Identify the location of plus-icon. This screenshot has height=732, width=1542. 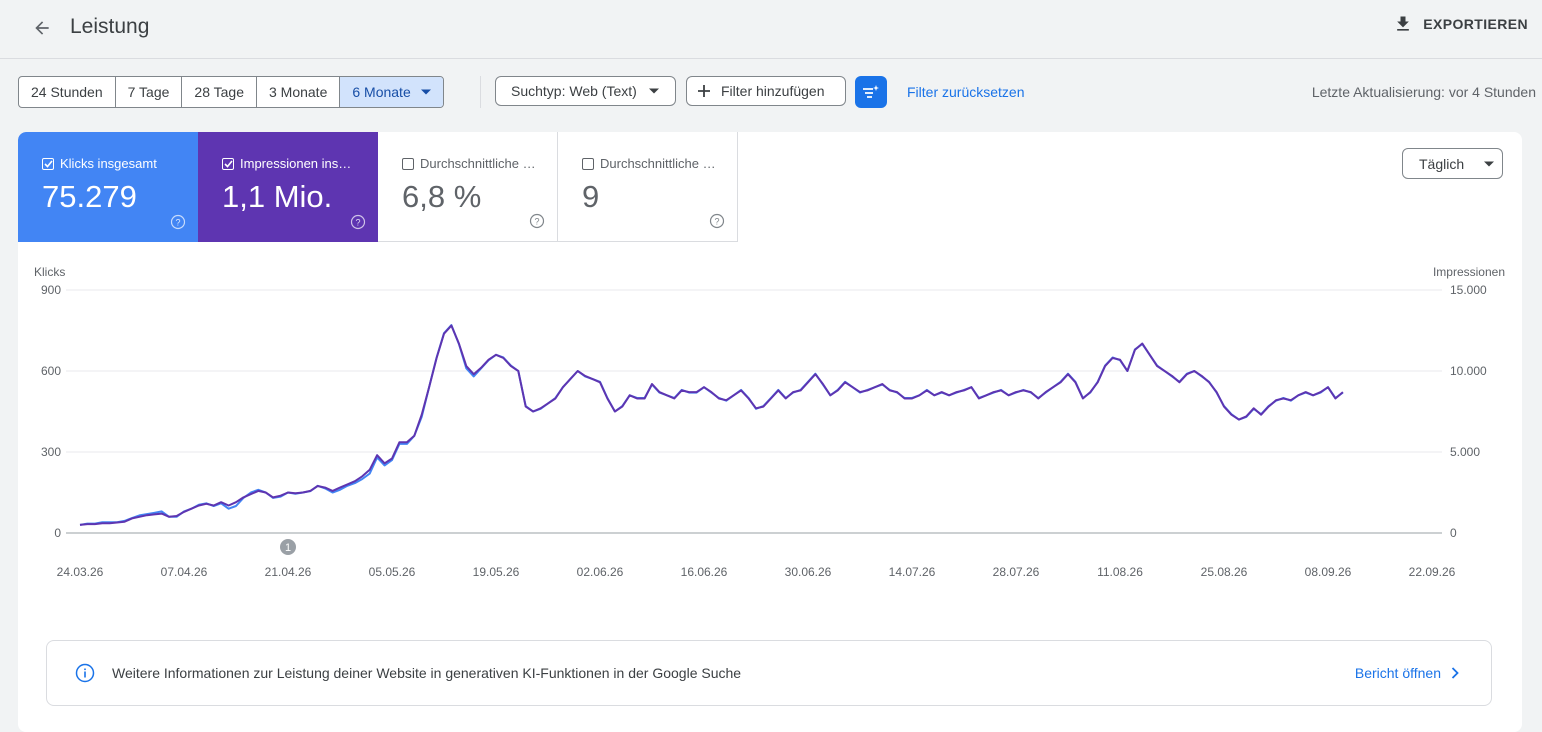
(704, 91).